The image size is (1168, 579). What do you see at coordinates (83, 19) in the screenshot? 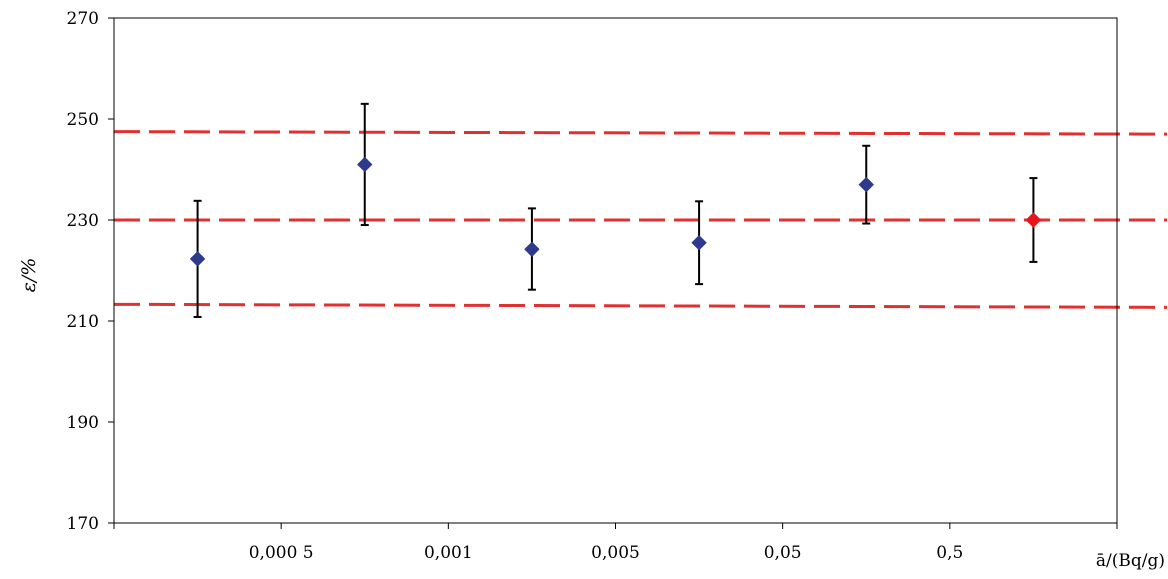
I see `y-tick-label: 270` at bounding box center [83, 19].